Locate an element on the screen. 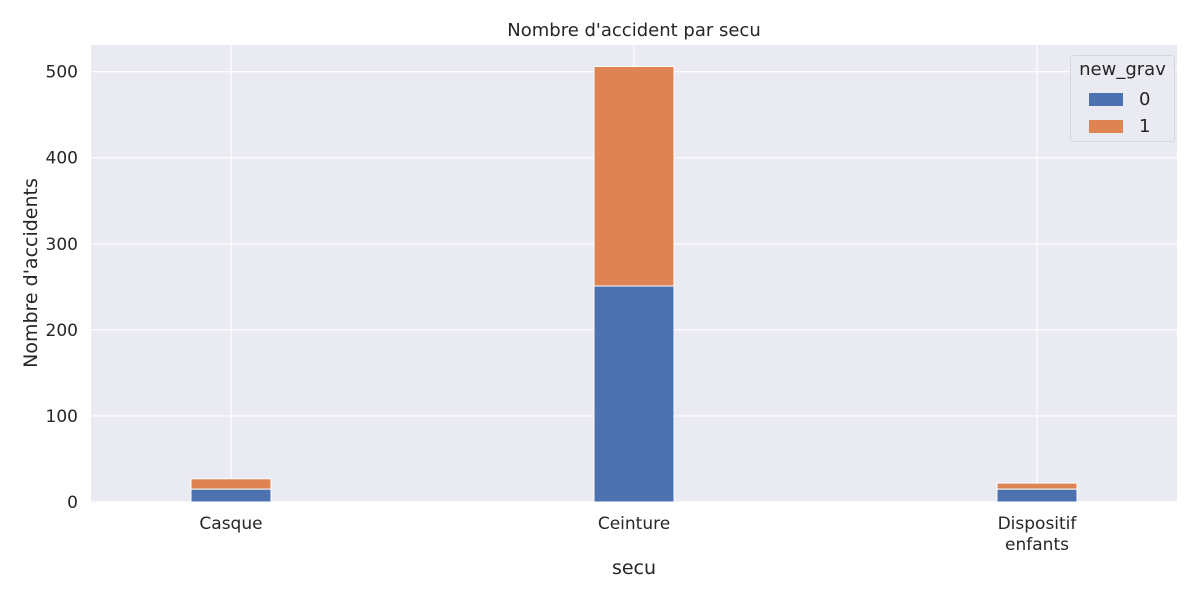  y-tick-labels: 0 100 200 300 400 500 is located at coordinates (62, 288).